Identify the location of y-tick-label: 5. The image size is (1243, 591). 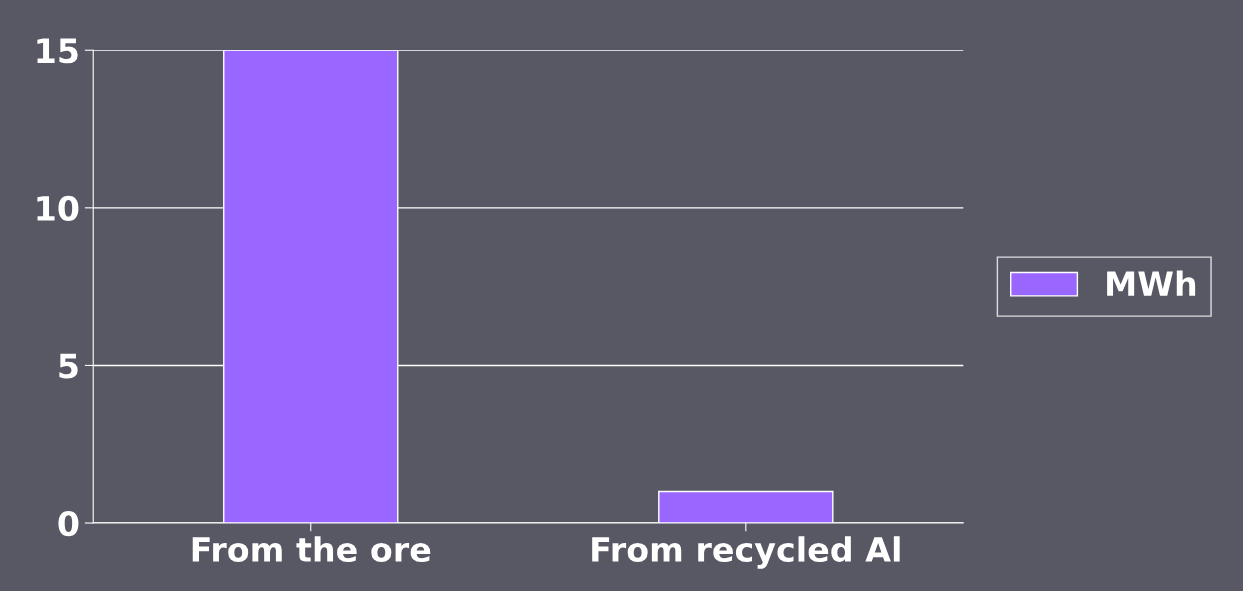
(68, 366).